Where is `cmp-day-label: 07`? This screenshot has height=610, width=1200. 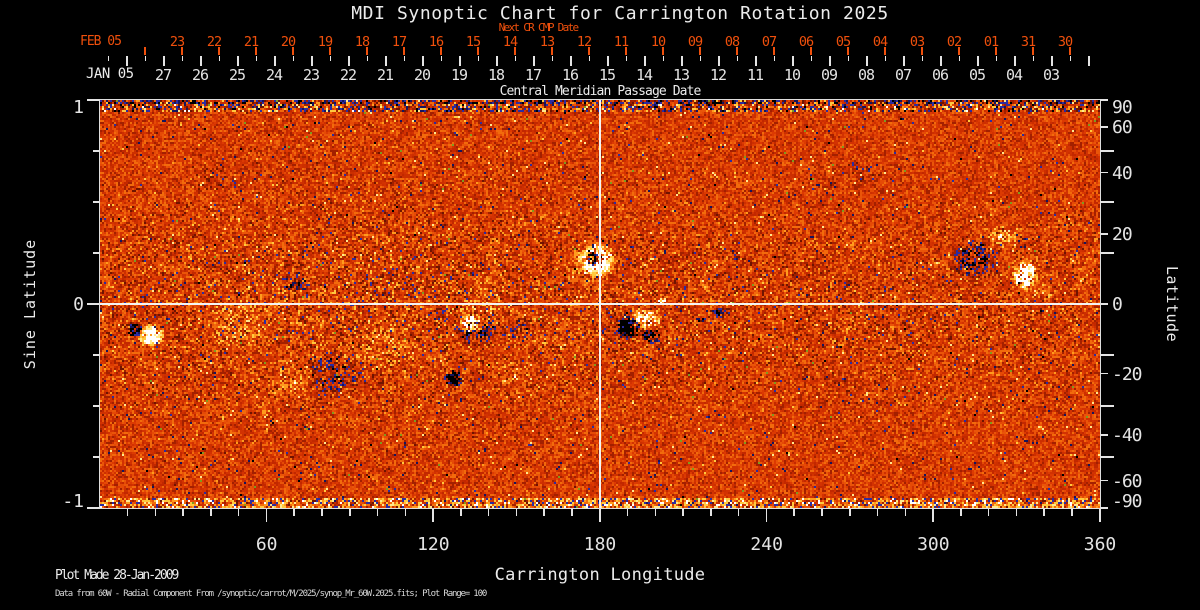 cmp-day-label: 07 is located at coordinates (903, 75).